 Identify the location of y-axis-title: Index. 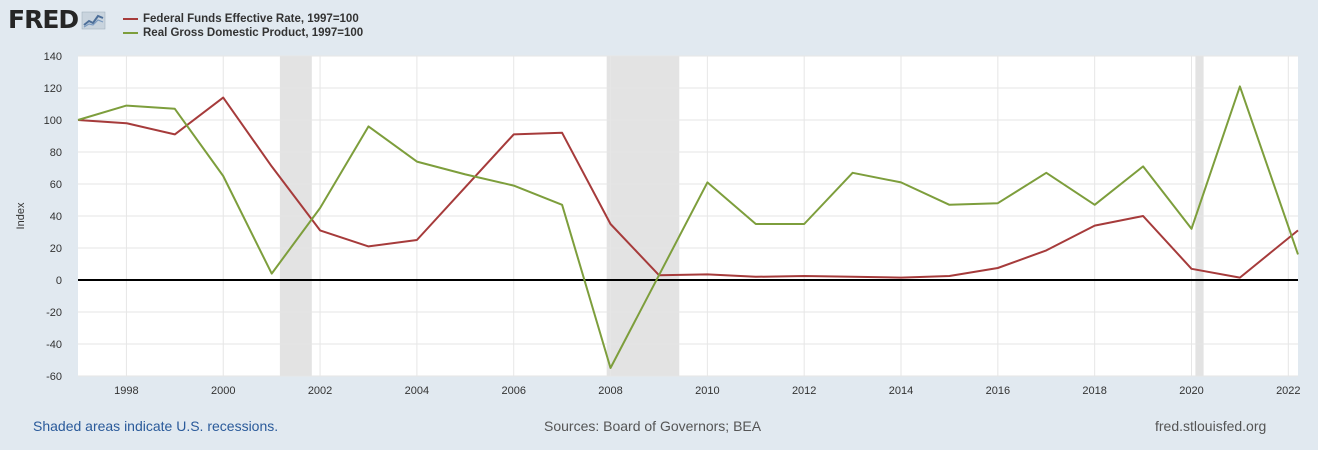
(21, 215).